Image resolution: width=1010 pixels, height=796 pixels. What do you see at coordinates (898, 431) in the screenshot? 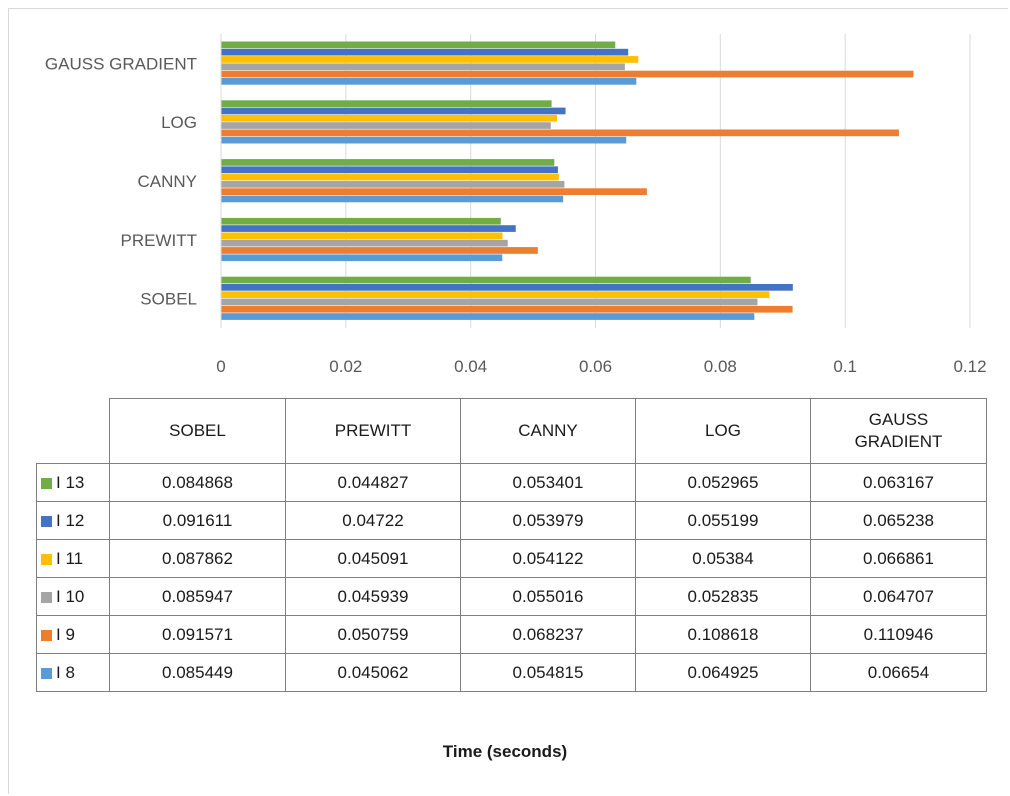
I see `table-header-cell: GAUSS GRADIENT` at bounding box center [898, 431].